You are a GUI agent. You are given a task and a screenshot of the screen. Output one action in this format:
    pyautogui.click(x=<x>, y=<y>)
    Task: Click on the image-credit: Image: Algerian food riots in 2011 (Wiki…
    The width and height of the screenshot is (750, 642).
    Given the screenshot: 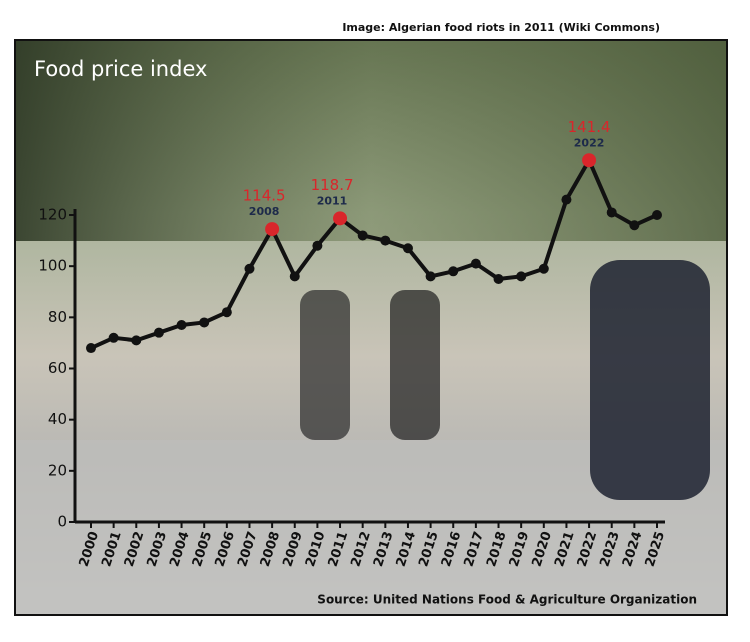 What is the action you would take?
    pyautogui.click(x=501, y=27)
    